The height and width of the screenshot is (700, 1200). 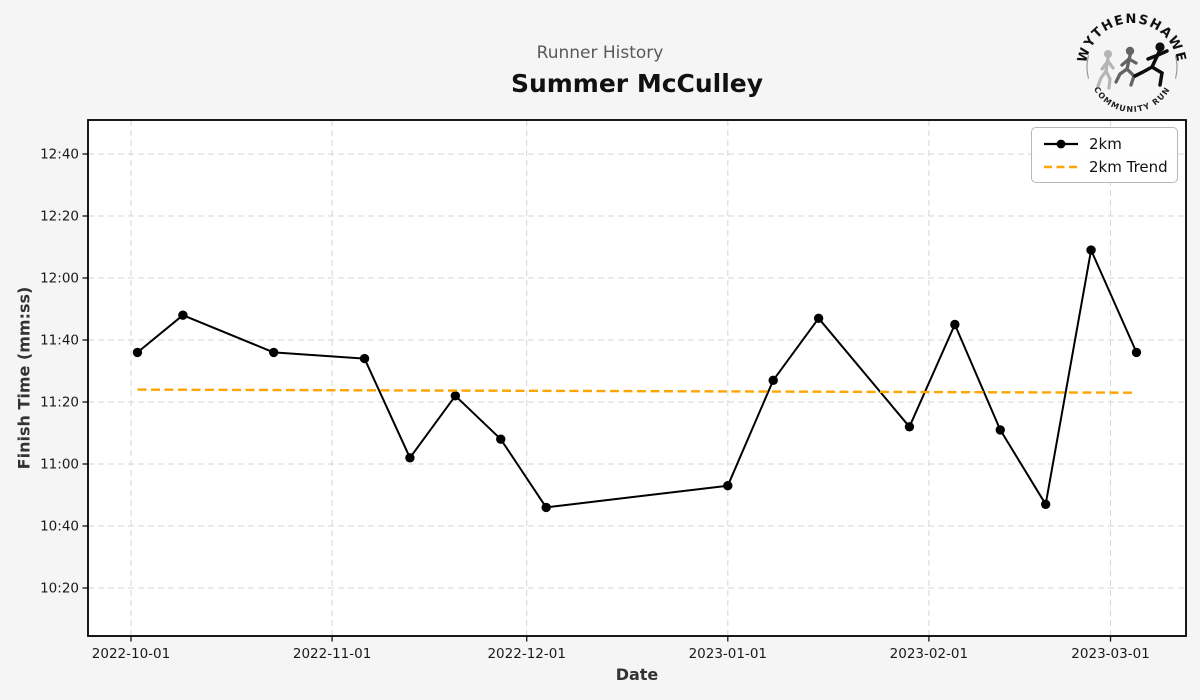 What do you see at coordinates (1105, 70) in the screenshot?
I see `walker-silhouette-icon` at bounding box center [1105, 70].